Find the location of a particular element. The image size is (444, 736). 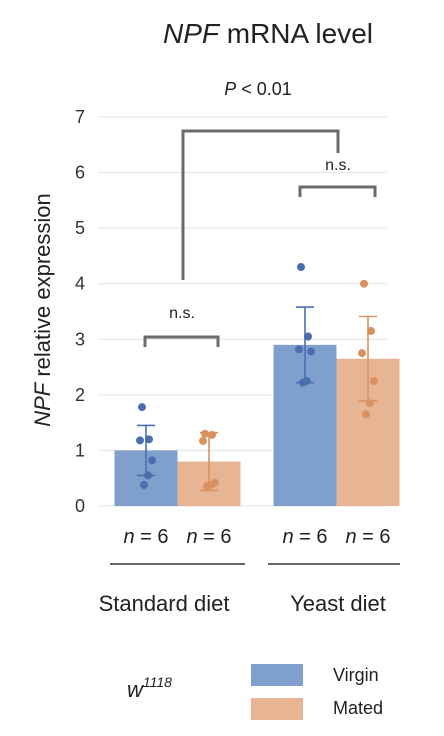

p-value-label: P < 0.01 is located at coordinates (258, 89).